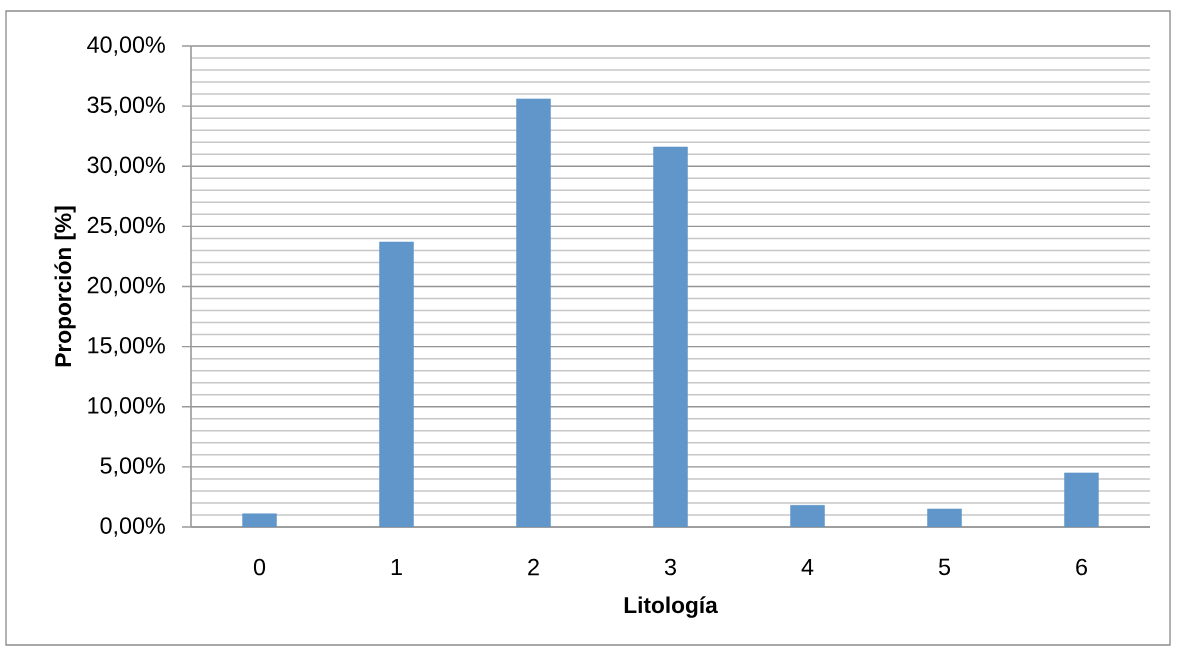 The image size is (1177, 650). I want to click on x-tick-label: 2, so click(533, 567).